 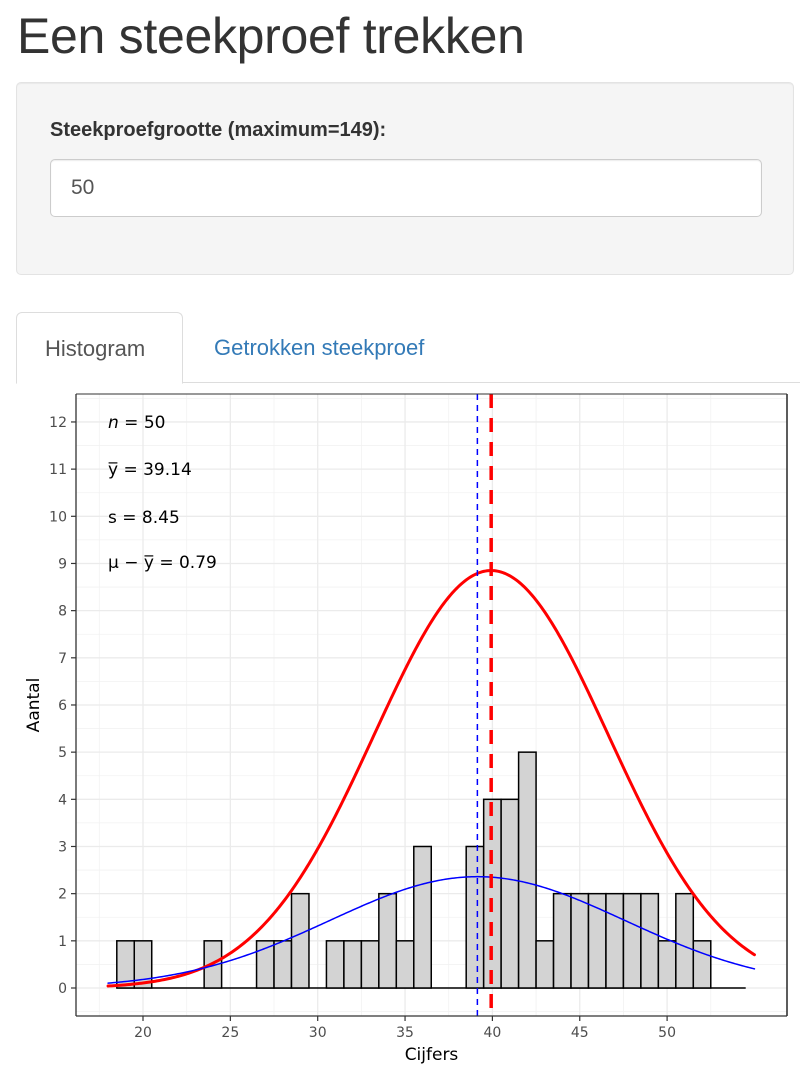 What do you see at coordinates (319, 347) in the screenshot?
I see `tab-getrokken-steekproef: Getrokken steekproef` at bounding box center [319, 347].